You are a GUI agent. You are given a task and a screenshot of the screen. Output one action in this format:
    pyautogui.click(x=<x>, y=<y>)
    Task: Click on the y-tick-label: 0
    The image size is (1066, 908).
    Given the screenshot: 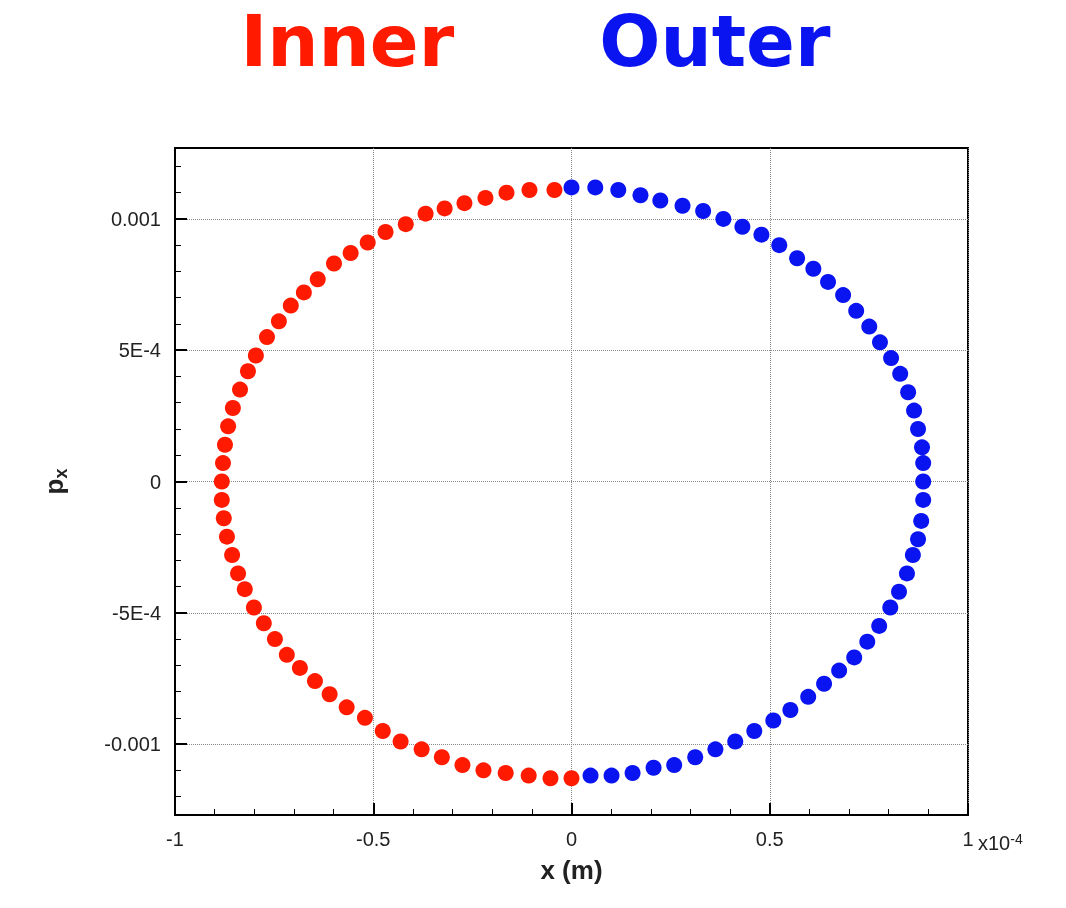 What is the action you would take?
    pyautogui.click(x=155, y=481)
    